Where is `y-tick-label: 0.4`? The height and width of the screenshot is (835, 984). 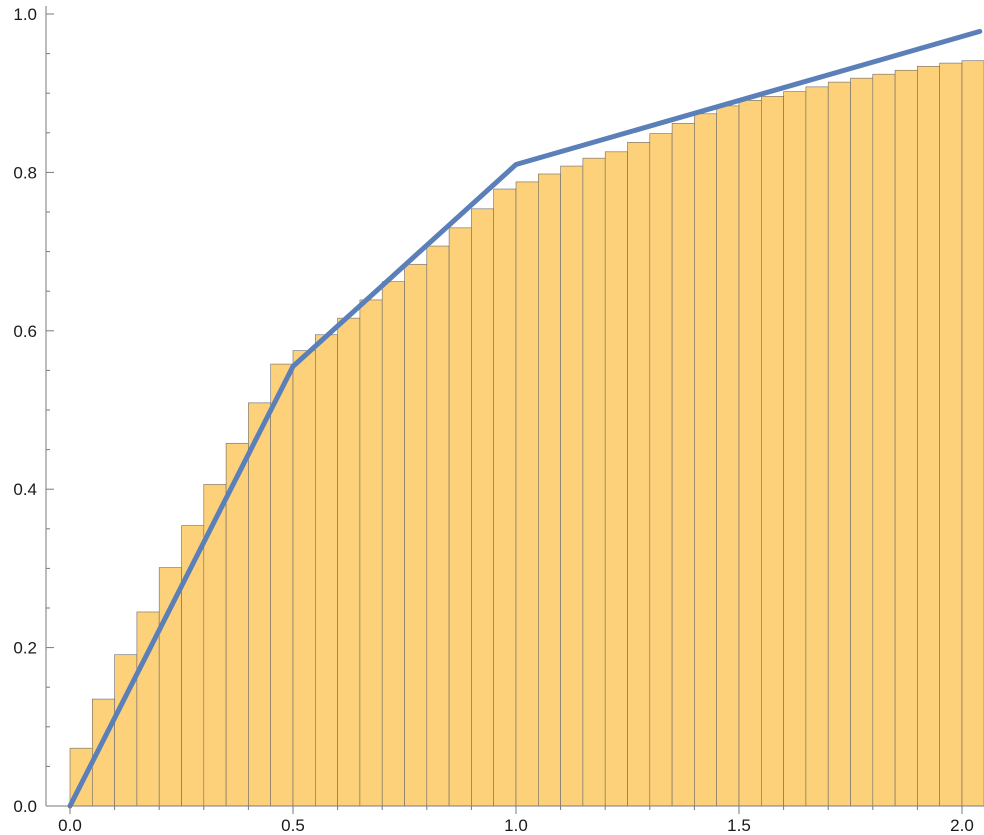 y-tick-label: 0.4 is located at coordinates (25, 489).